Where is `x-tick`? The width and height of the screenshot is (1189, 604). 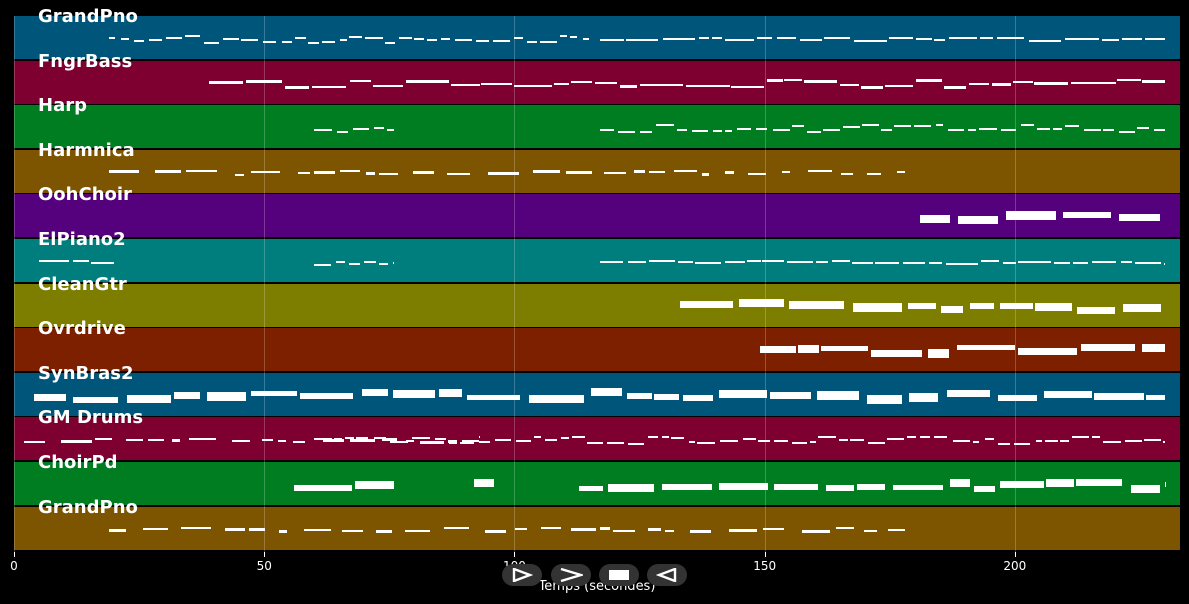
x-tick is located at coordinates (14, 554).